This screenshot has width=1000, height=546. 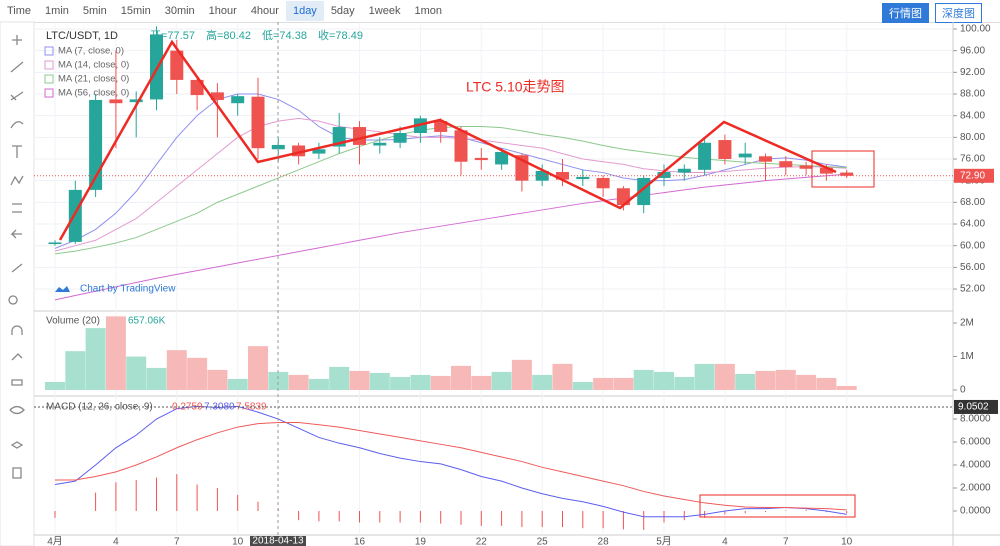 I want to click on y-tick-label: 84.00, so click(x=972, y=115).